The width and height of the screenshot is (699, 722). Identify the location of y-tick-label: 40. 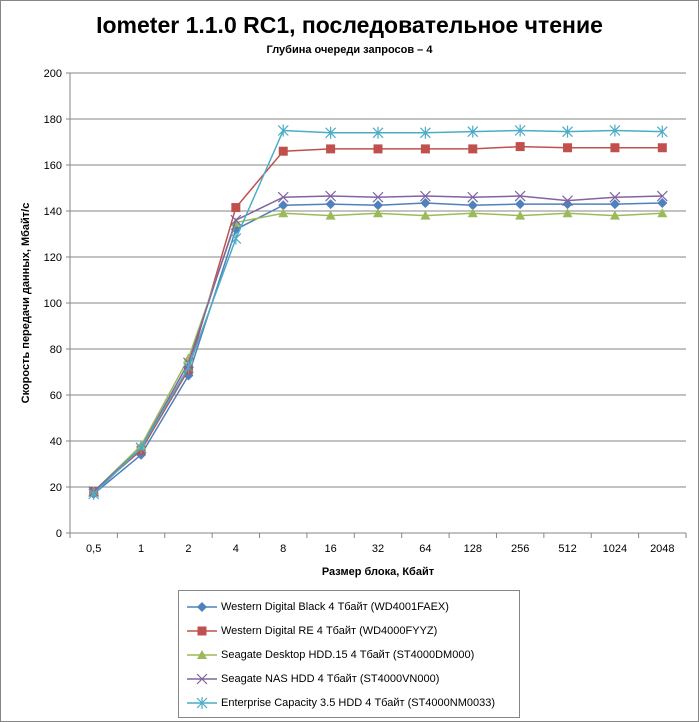
(56, 442).